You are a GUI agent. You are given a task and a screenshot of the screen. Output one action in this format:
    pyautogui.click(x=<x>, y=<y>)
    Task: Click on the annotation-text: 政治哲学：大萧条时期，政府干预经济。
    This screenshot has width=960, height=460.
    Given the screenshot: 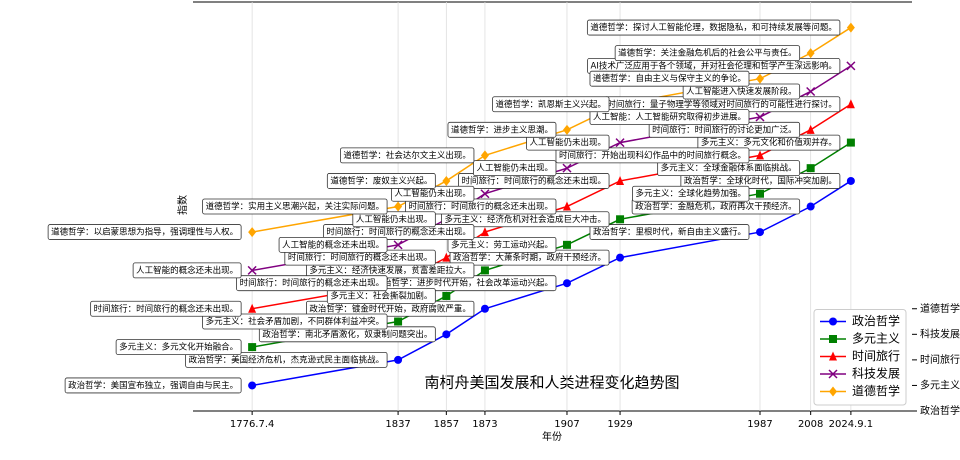 What is the action you would take?
    pyautogui.click(x=529, y=257)
    